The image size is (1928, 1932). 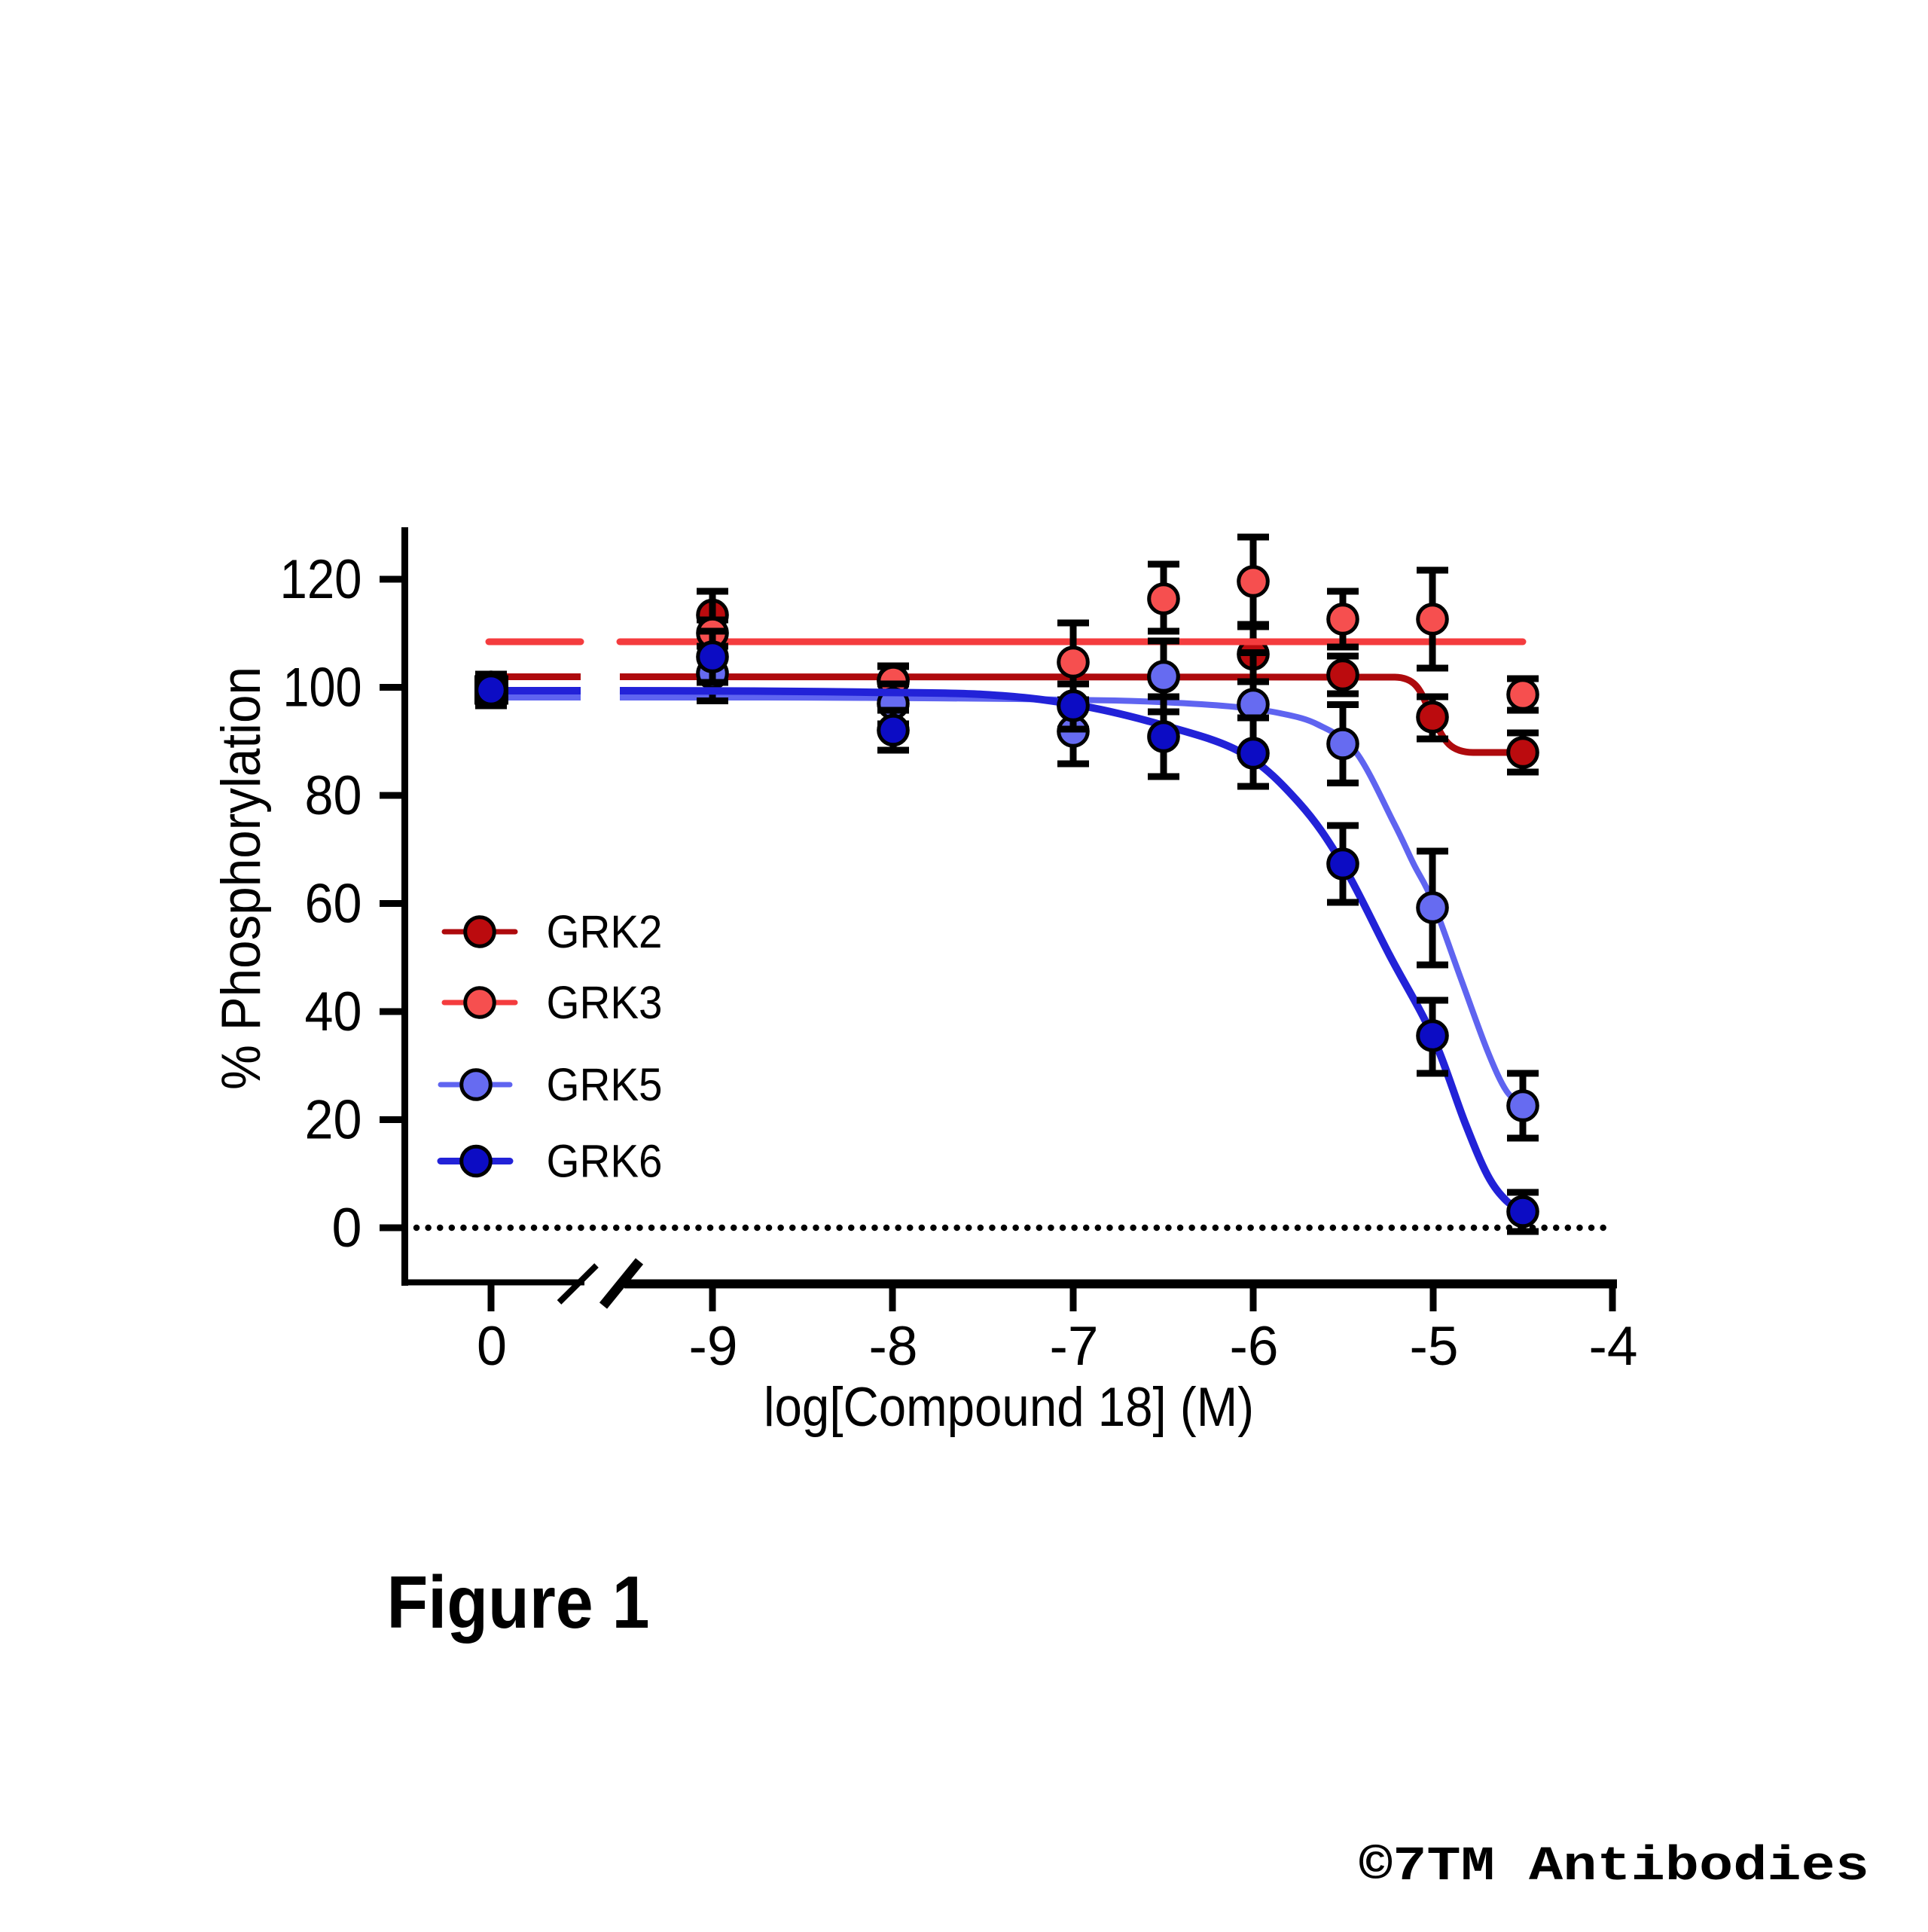 I want to click on svg-text: % Phosphorylation, so click(x=241, y=879).